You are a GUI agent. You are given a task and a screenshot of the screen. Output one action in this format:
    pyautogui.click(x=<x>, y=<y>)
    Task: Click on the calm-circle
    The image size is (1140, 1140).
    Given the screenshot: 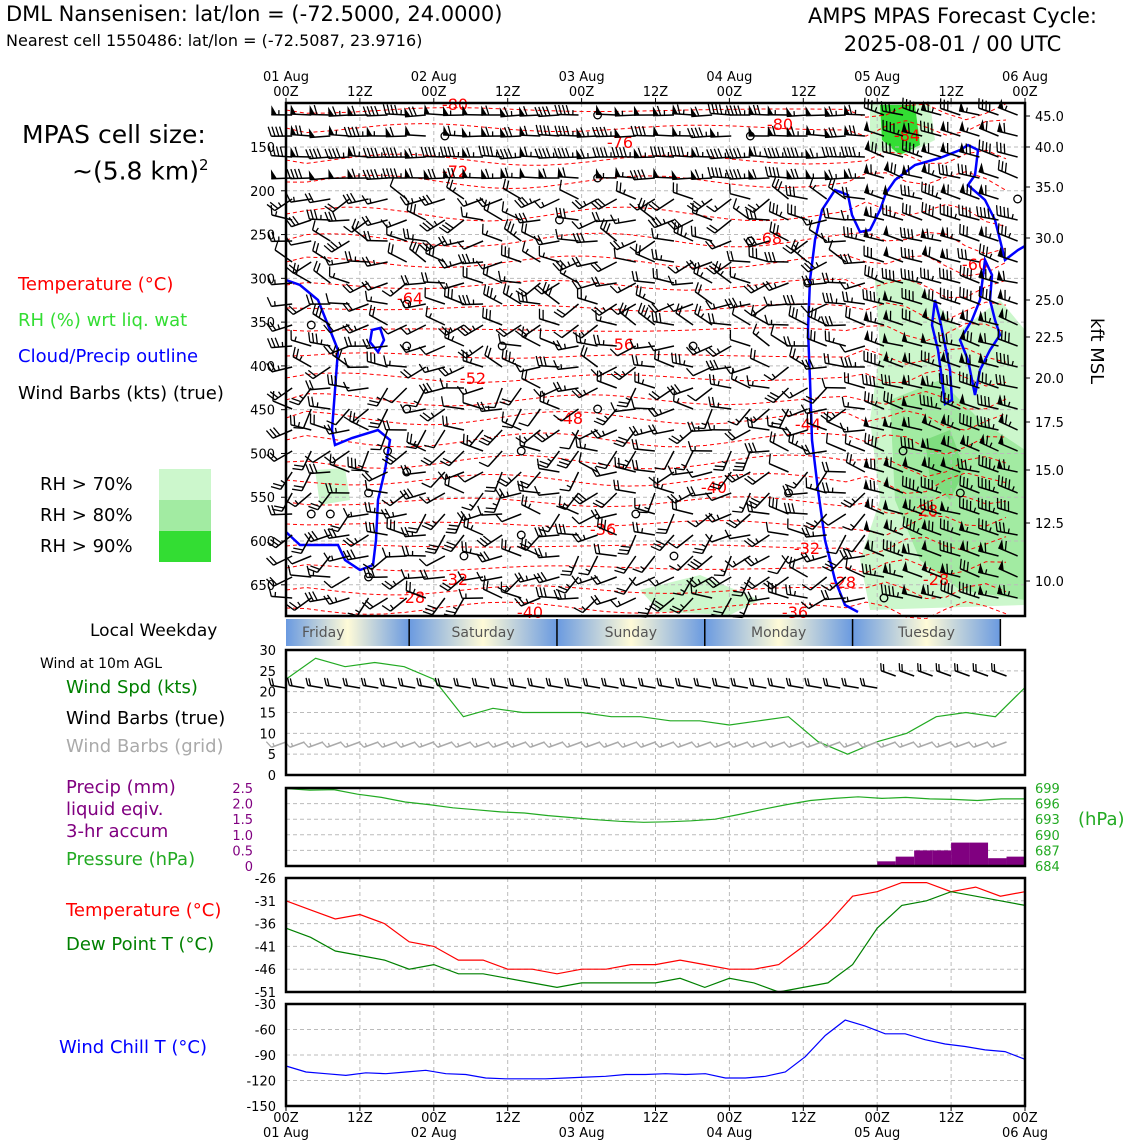 What is the action you would take?
    pyautogui.click(x=1018, y=199)
    